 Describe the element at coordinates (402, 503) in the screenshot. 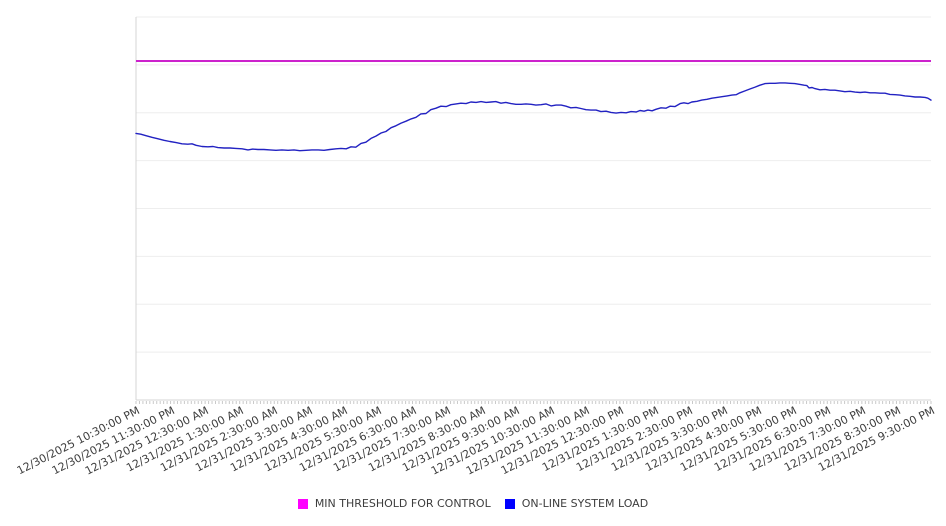

I see `legend-label-min-threshold: MIN THRESHOLD FOR CONTROL` at that location.